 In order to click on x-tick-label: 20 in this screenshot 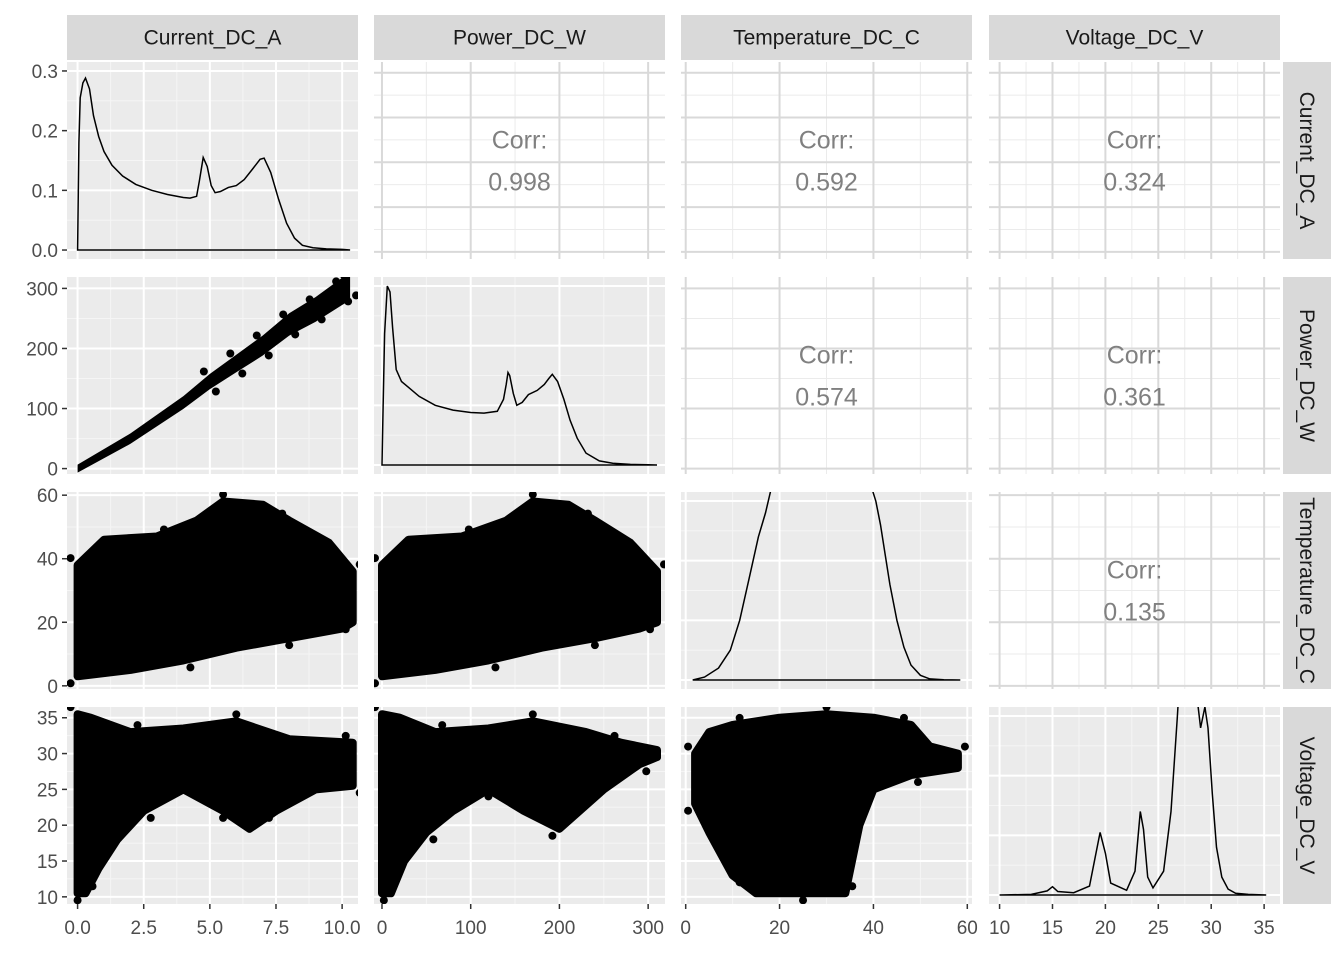, I will do `click(1105, 928)`.